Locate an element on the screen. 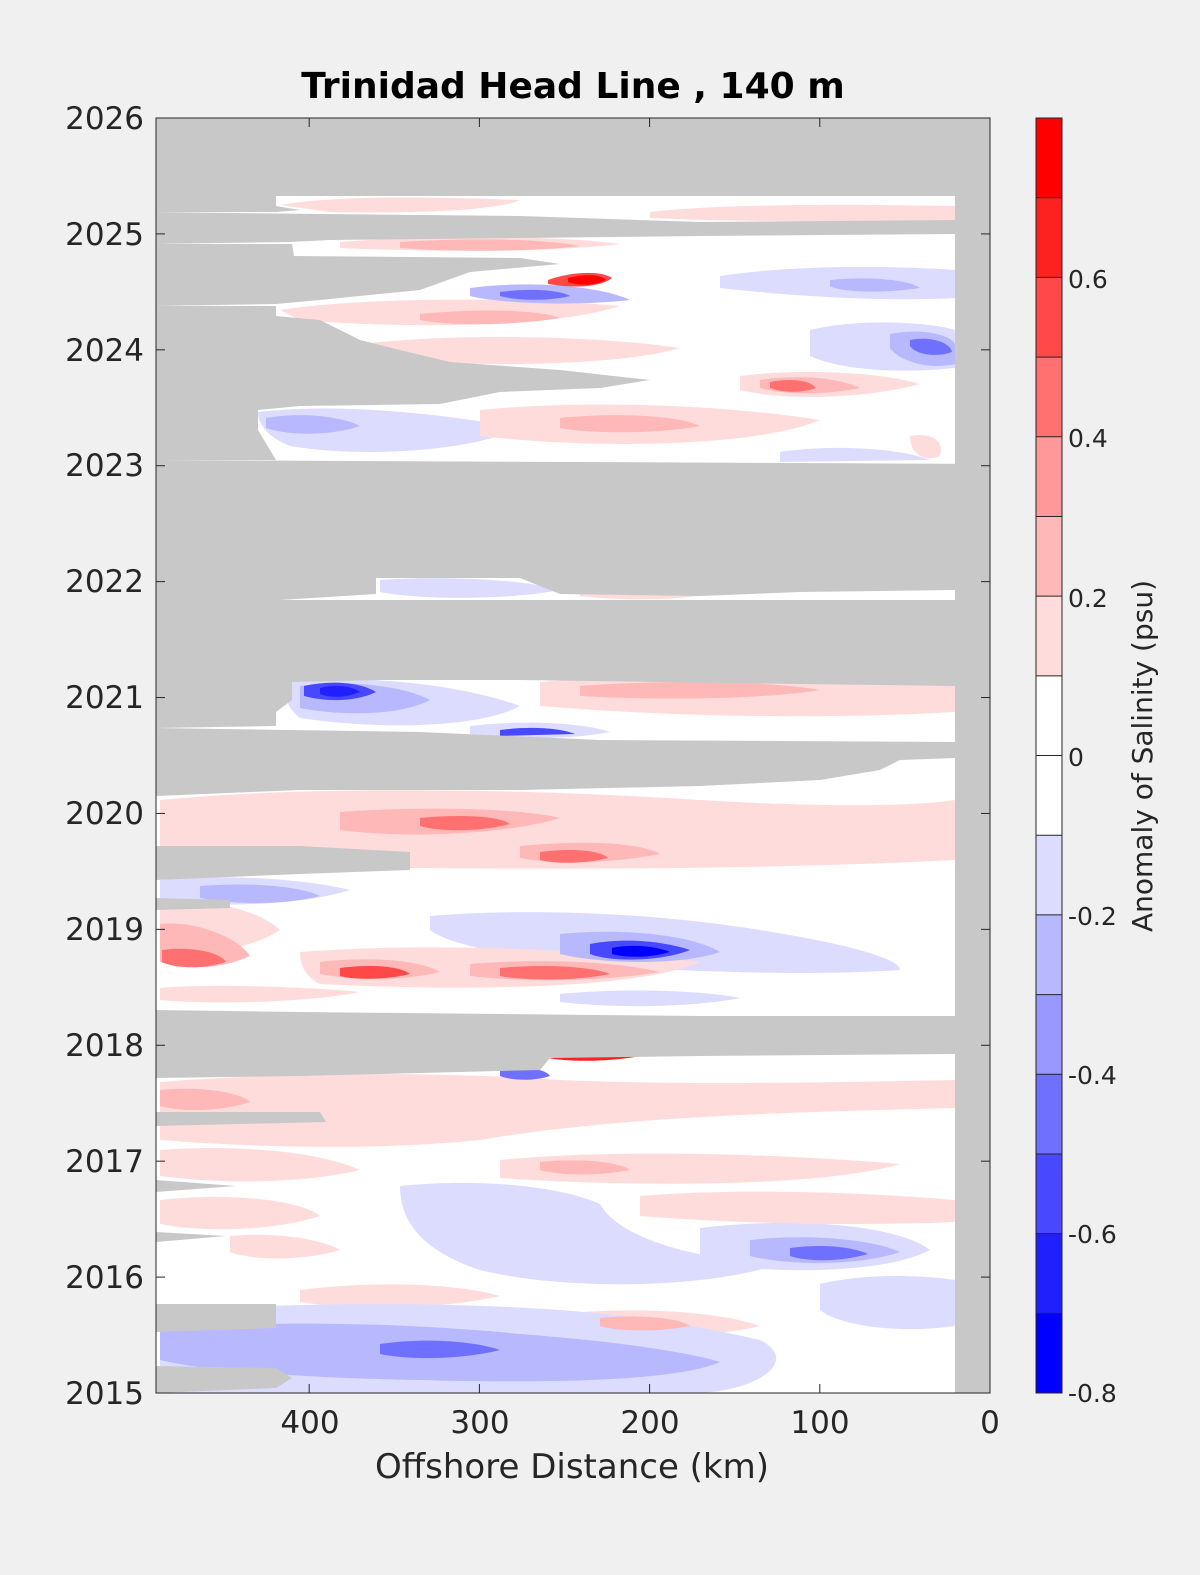  x-axis-label: Offshore Distance (km) is located at coordinates (572, 1467).